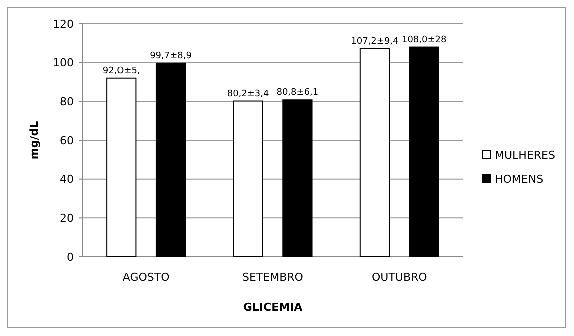  What do you see at coordinates (63, 24) in the screenshot?
I see `y-tick-label: 120` at bounding box center [63, 24].